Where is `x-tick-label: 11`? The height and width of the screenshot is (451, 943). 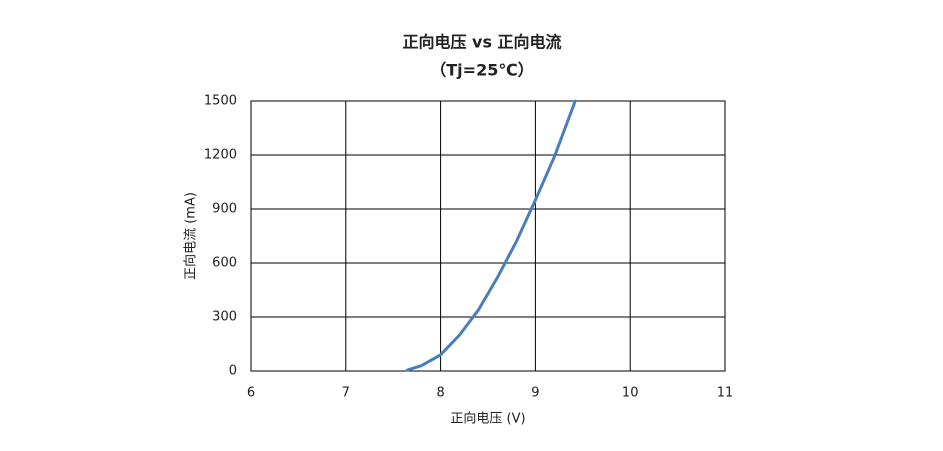
x-tick-label: 11 is located at coordinates (725, 393).